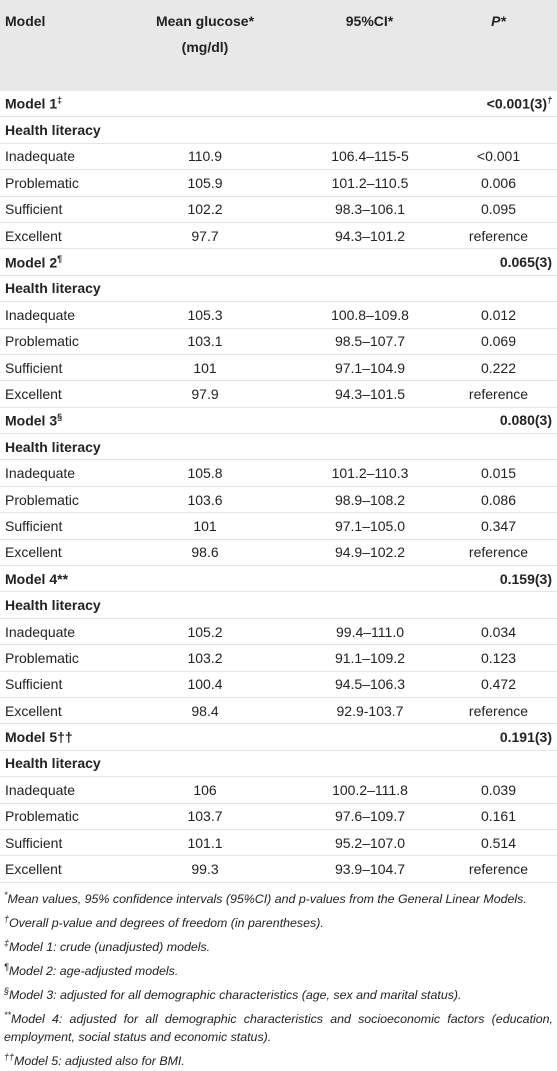  Describe the element at coordinates (498, 262) in the screenshot. I see `p-cell: 0.065(3)` at that location.